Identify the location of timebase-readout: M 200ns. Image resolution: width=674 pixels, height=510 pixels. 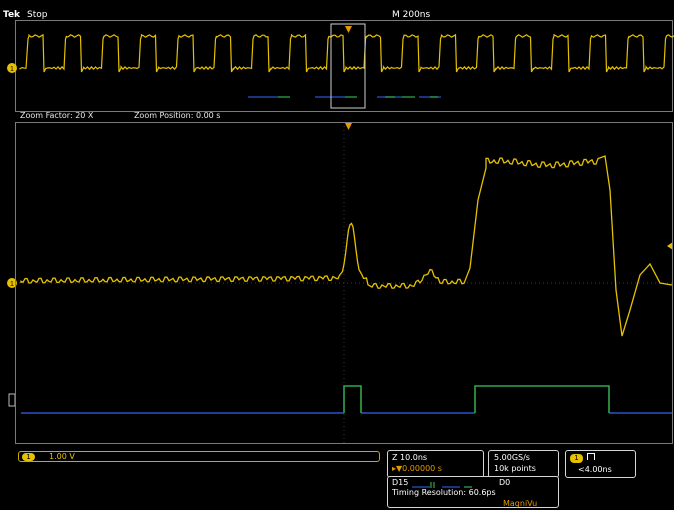
(411, 15).